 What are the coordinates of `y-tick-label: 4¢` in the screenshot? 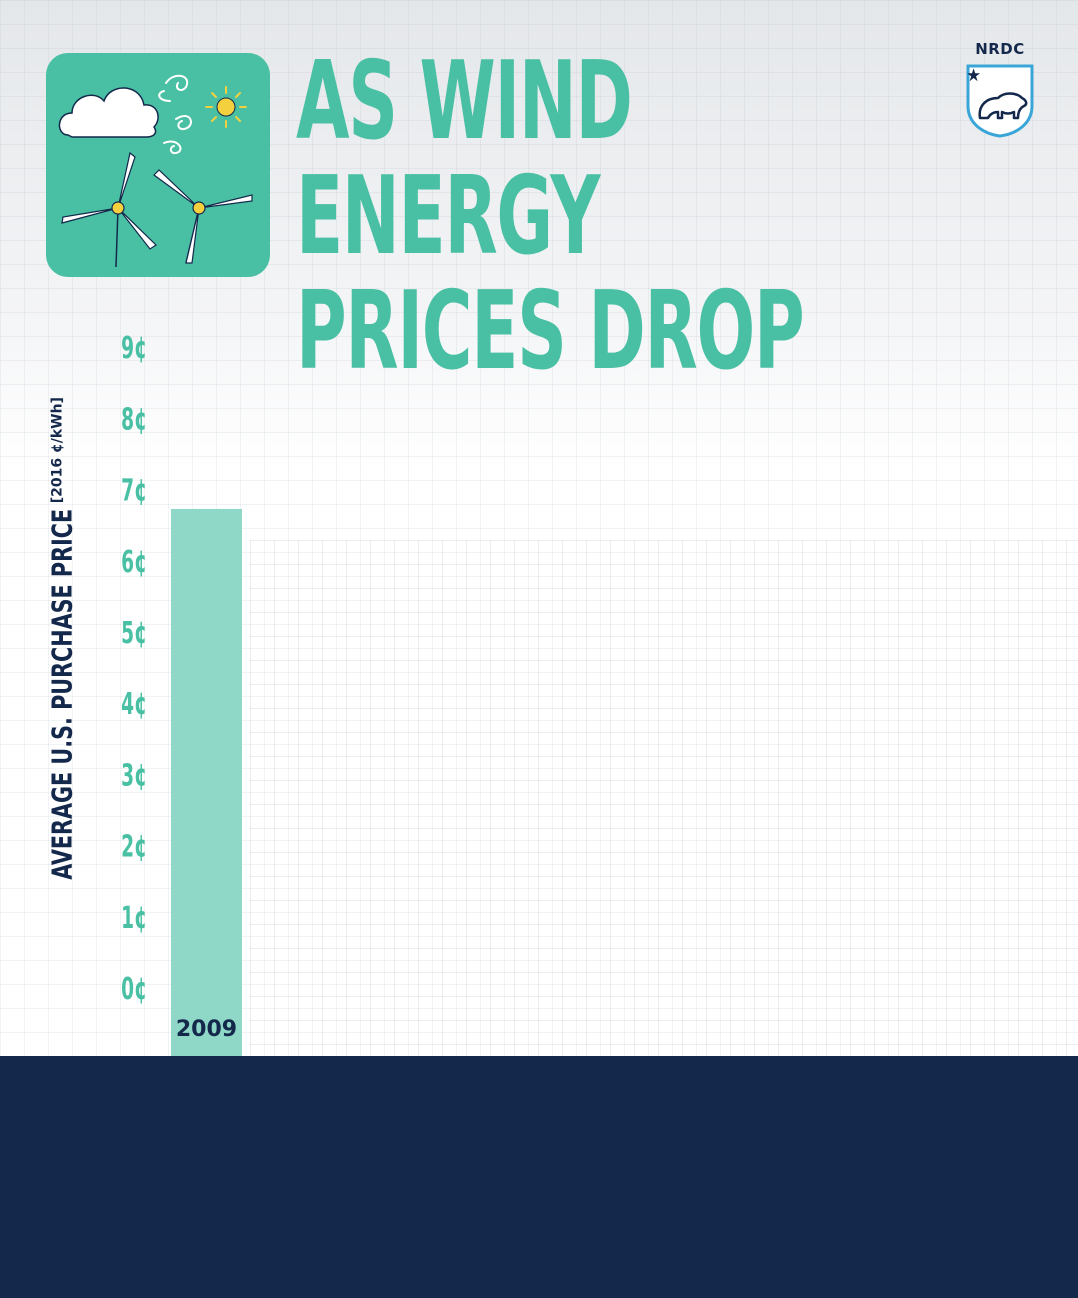 It's located at (134, 704).